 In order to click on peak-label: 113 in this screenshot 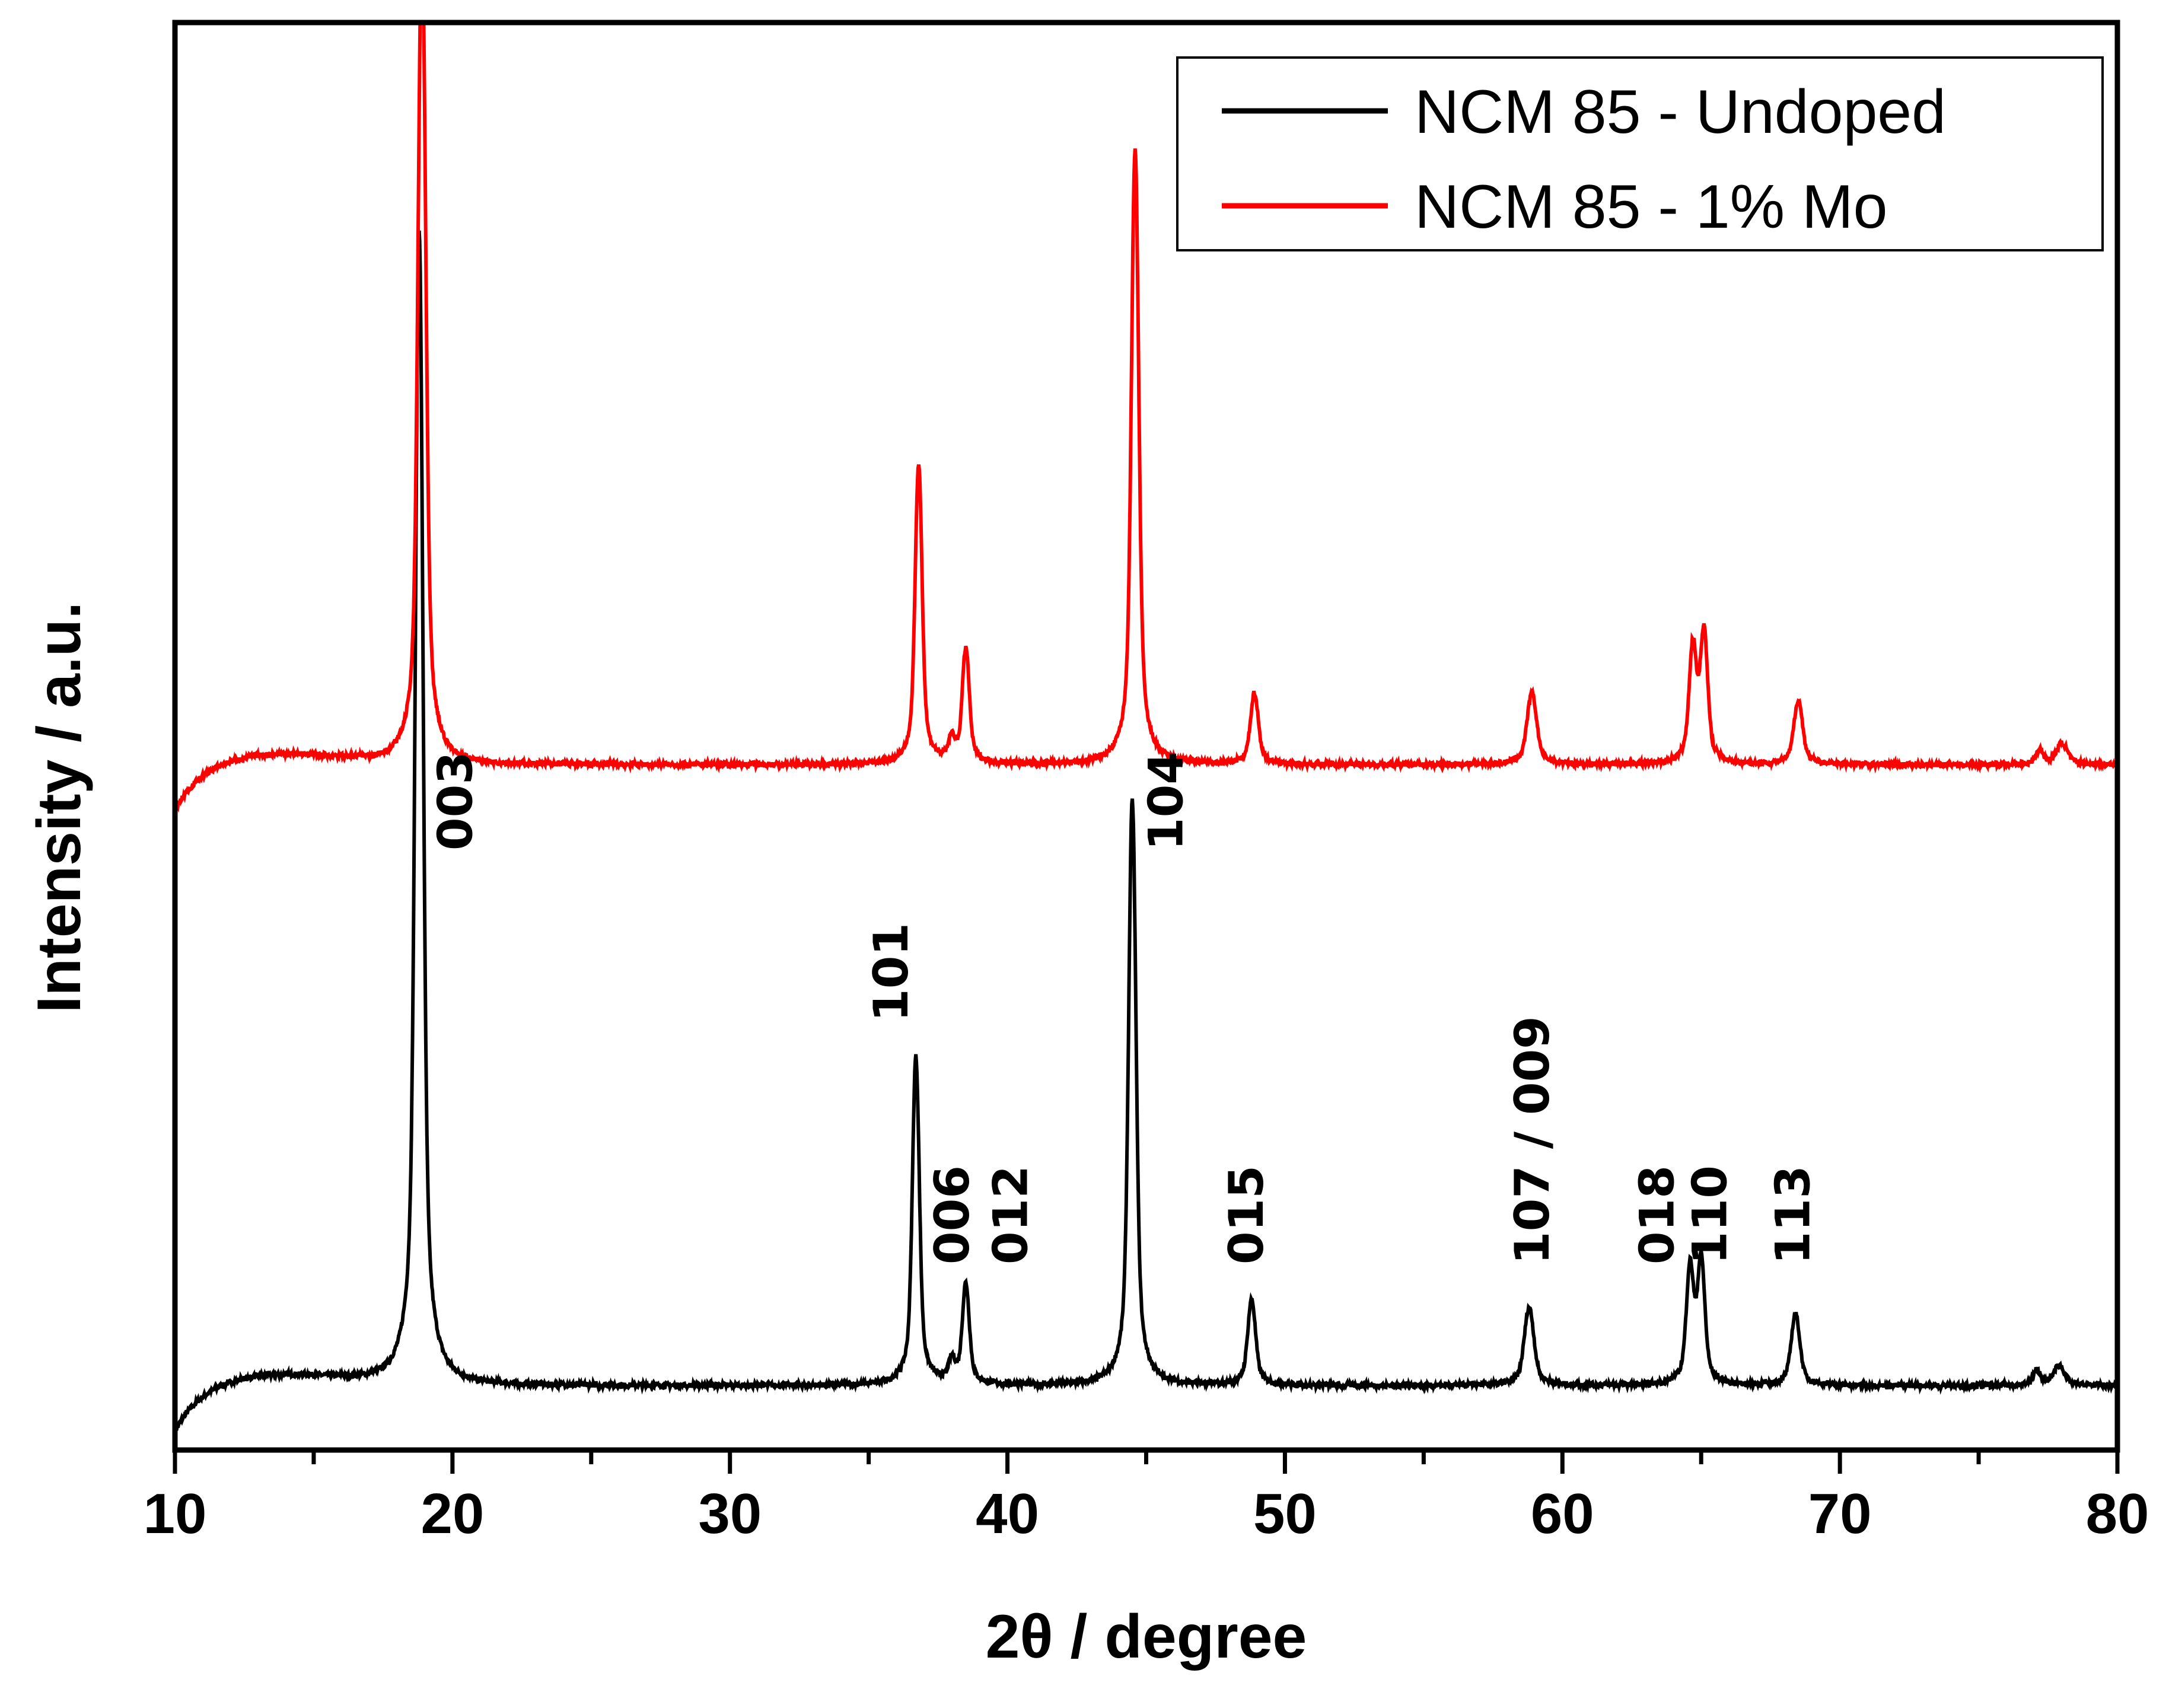, I will do `click(1794, 1215)`.